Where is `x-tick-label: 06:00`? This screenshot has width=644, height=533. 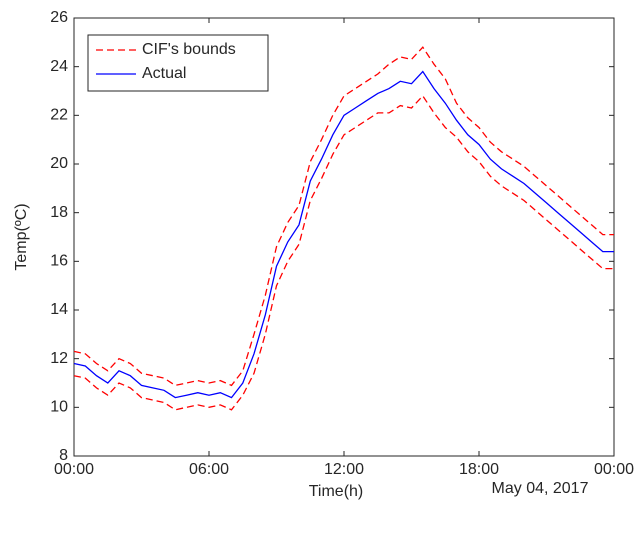
x-tick-label: 06:00 is located at coordinates (209, 469).